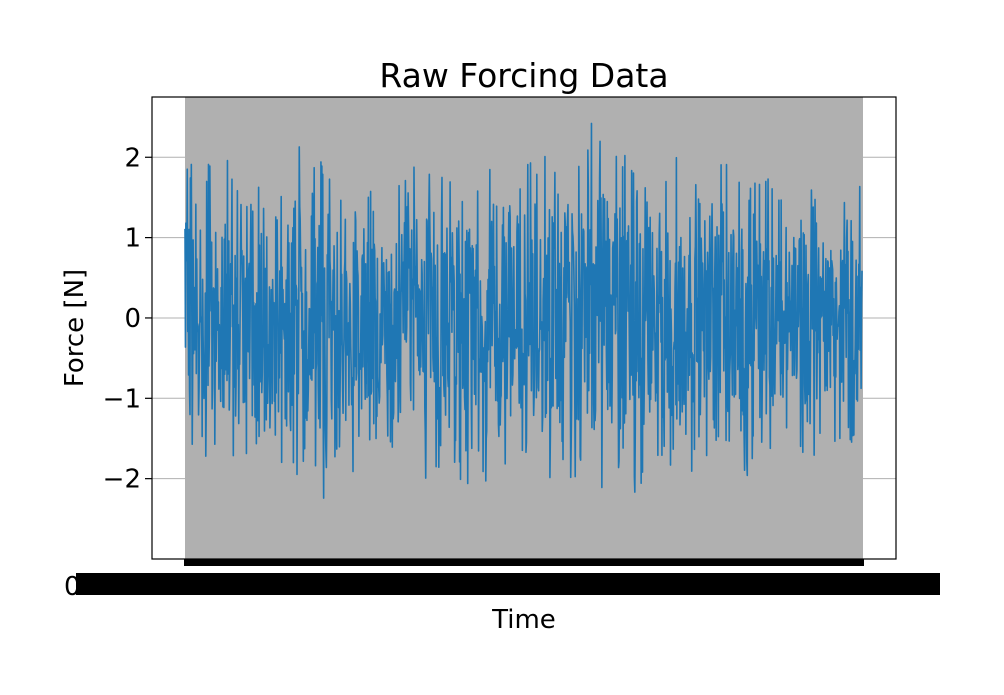  Describe the element at coordinates (132, 158) in the screenshot. I see `y-tick-label: 2` at that location.